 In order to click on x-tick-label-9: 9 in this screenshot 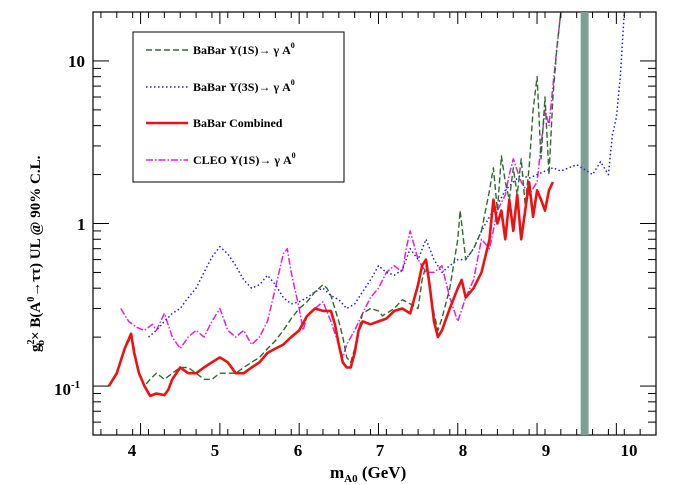, I will do `click(546, 450)`.